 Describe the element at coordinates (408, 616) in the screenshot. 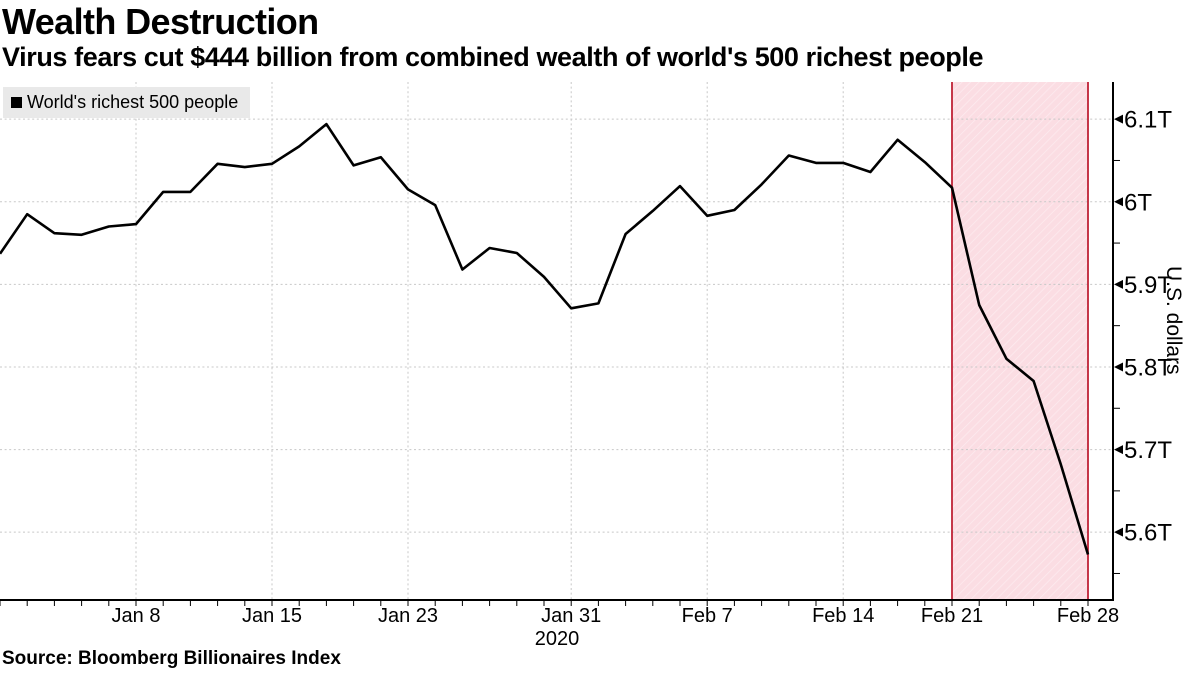

I see `x-tick-label: Jan 23` at that location.